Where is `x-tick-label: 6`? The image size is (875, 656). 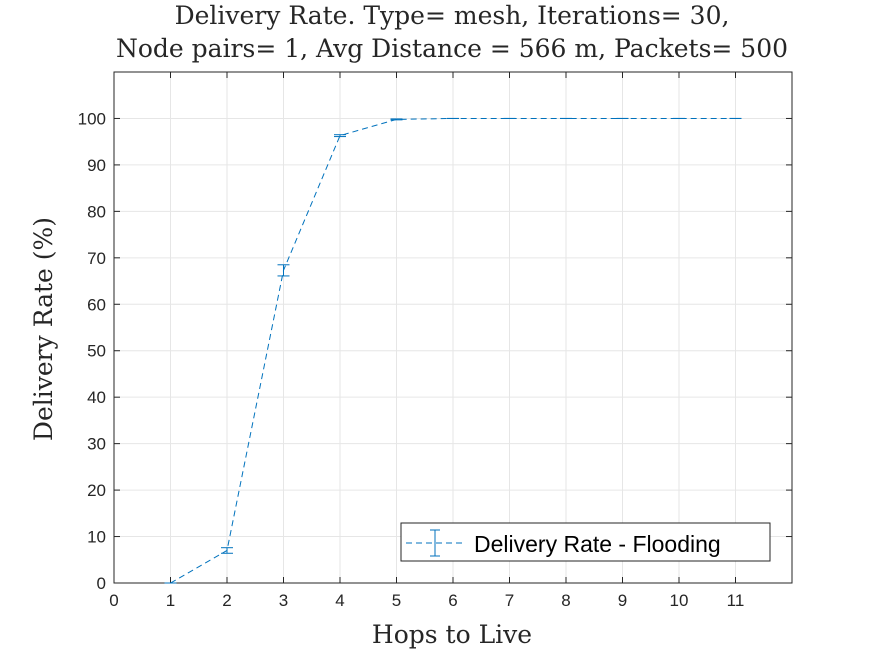 x-tick-label: 6 is located at coordinates (452, 600).